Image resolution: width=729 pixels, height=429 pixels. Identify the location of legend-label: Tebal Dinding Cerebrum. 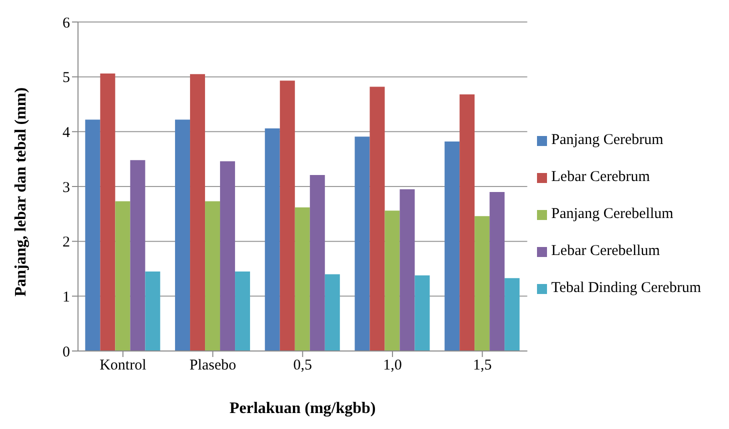
(626, 288).